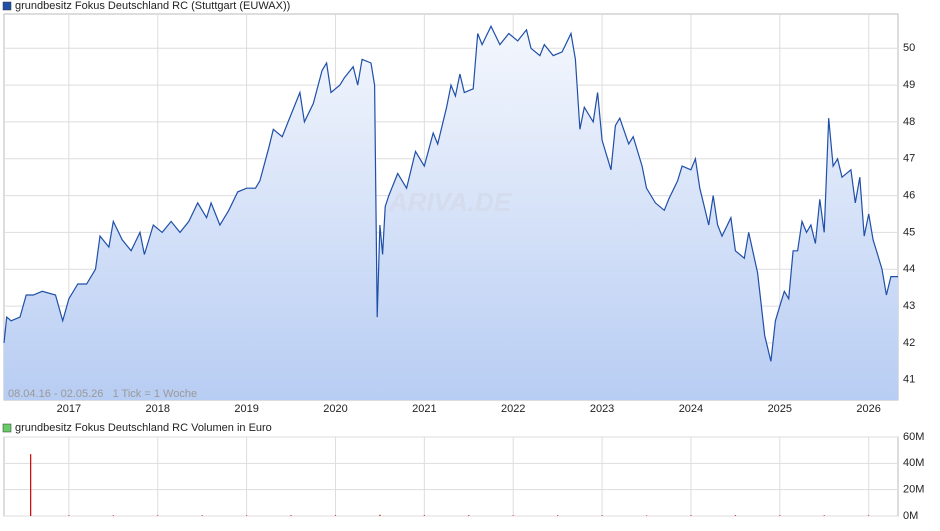  Describe the element at coordinates (909, 195) in the screenshot. I see `y-tick-label: 46` at that location.